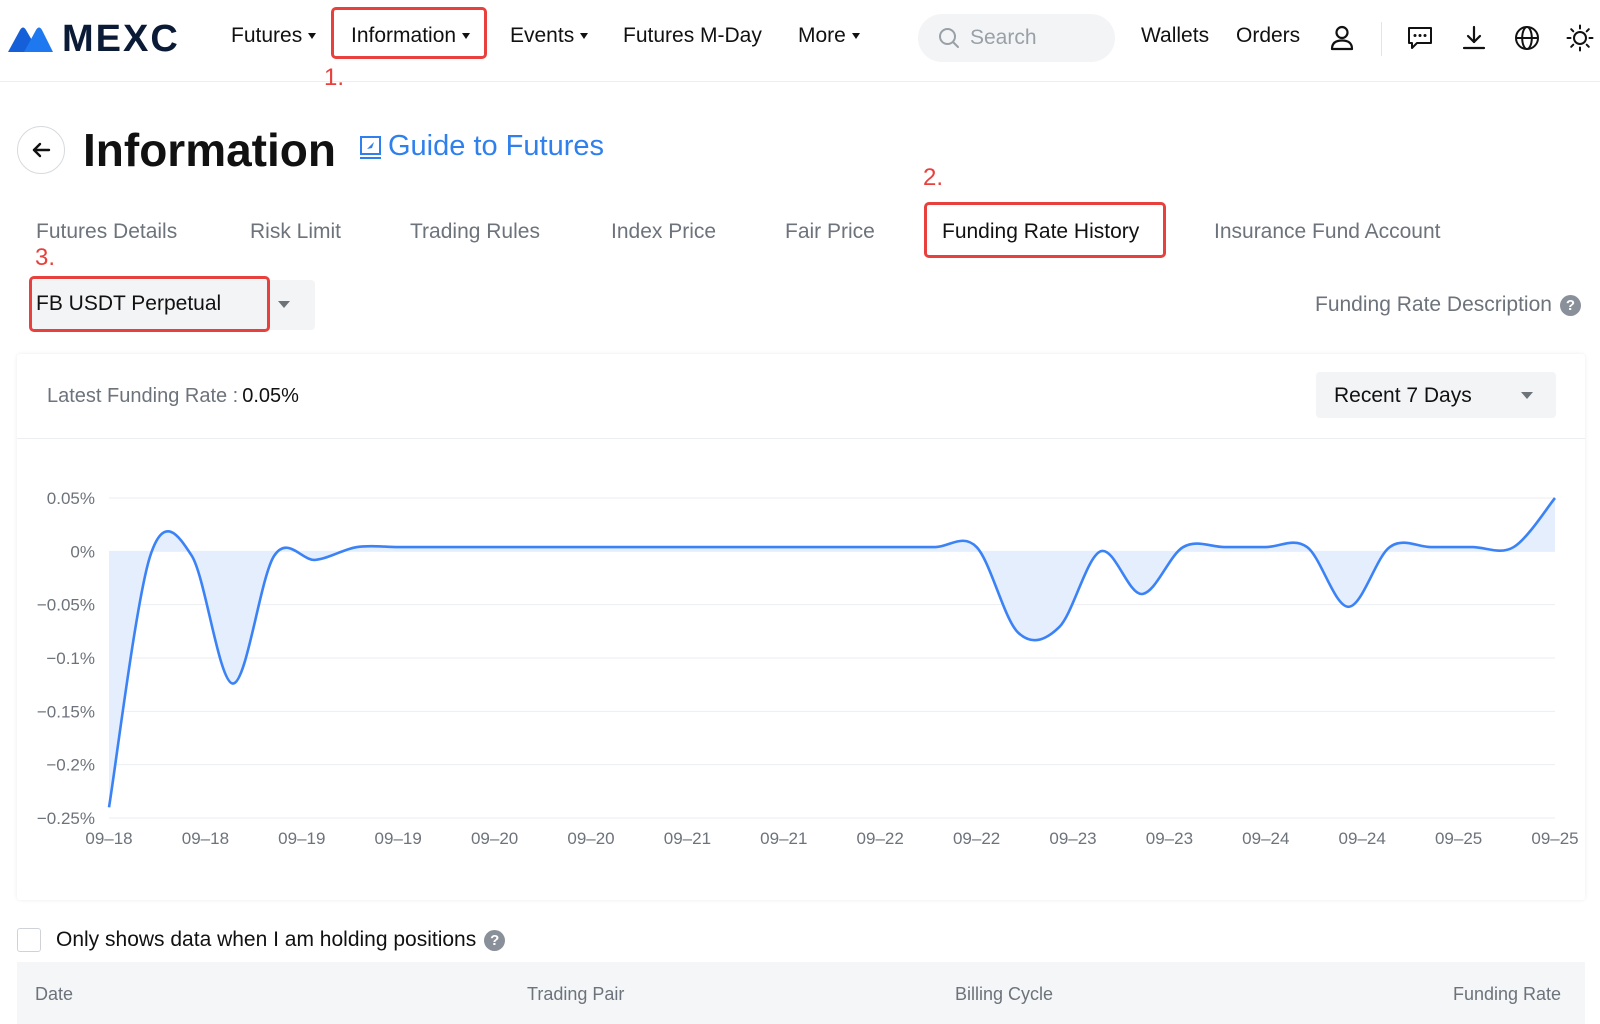  I want to click on nav-events: Events, so click(549, 36).